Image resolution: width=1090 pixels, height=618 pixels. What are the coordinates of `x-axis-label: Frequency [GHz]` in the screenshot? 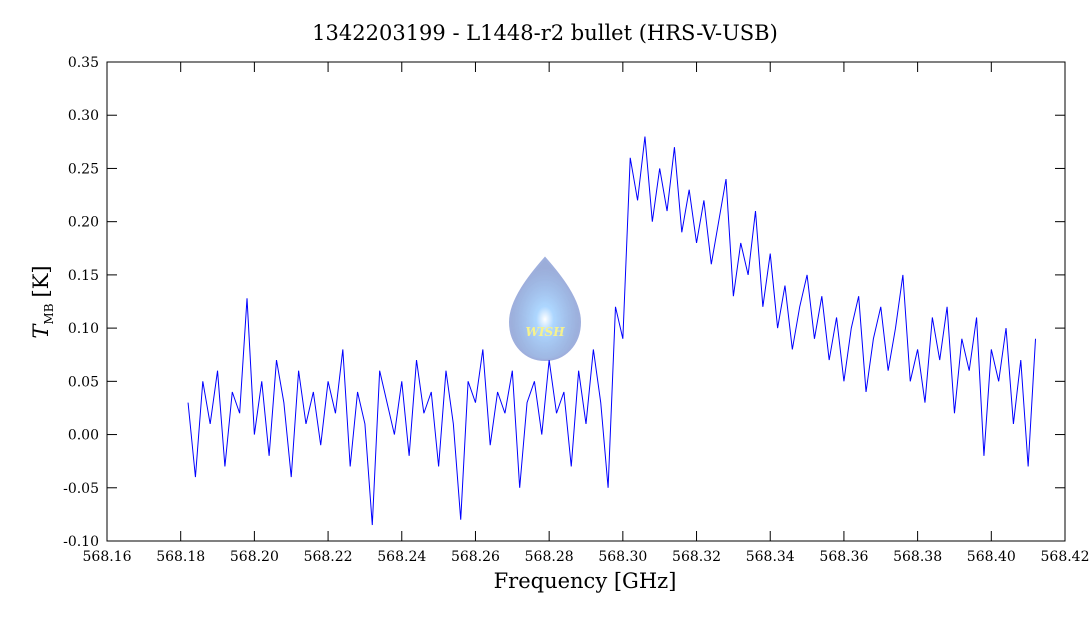 It's located at (585, 581).